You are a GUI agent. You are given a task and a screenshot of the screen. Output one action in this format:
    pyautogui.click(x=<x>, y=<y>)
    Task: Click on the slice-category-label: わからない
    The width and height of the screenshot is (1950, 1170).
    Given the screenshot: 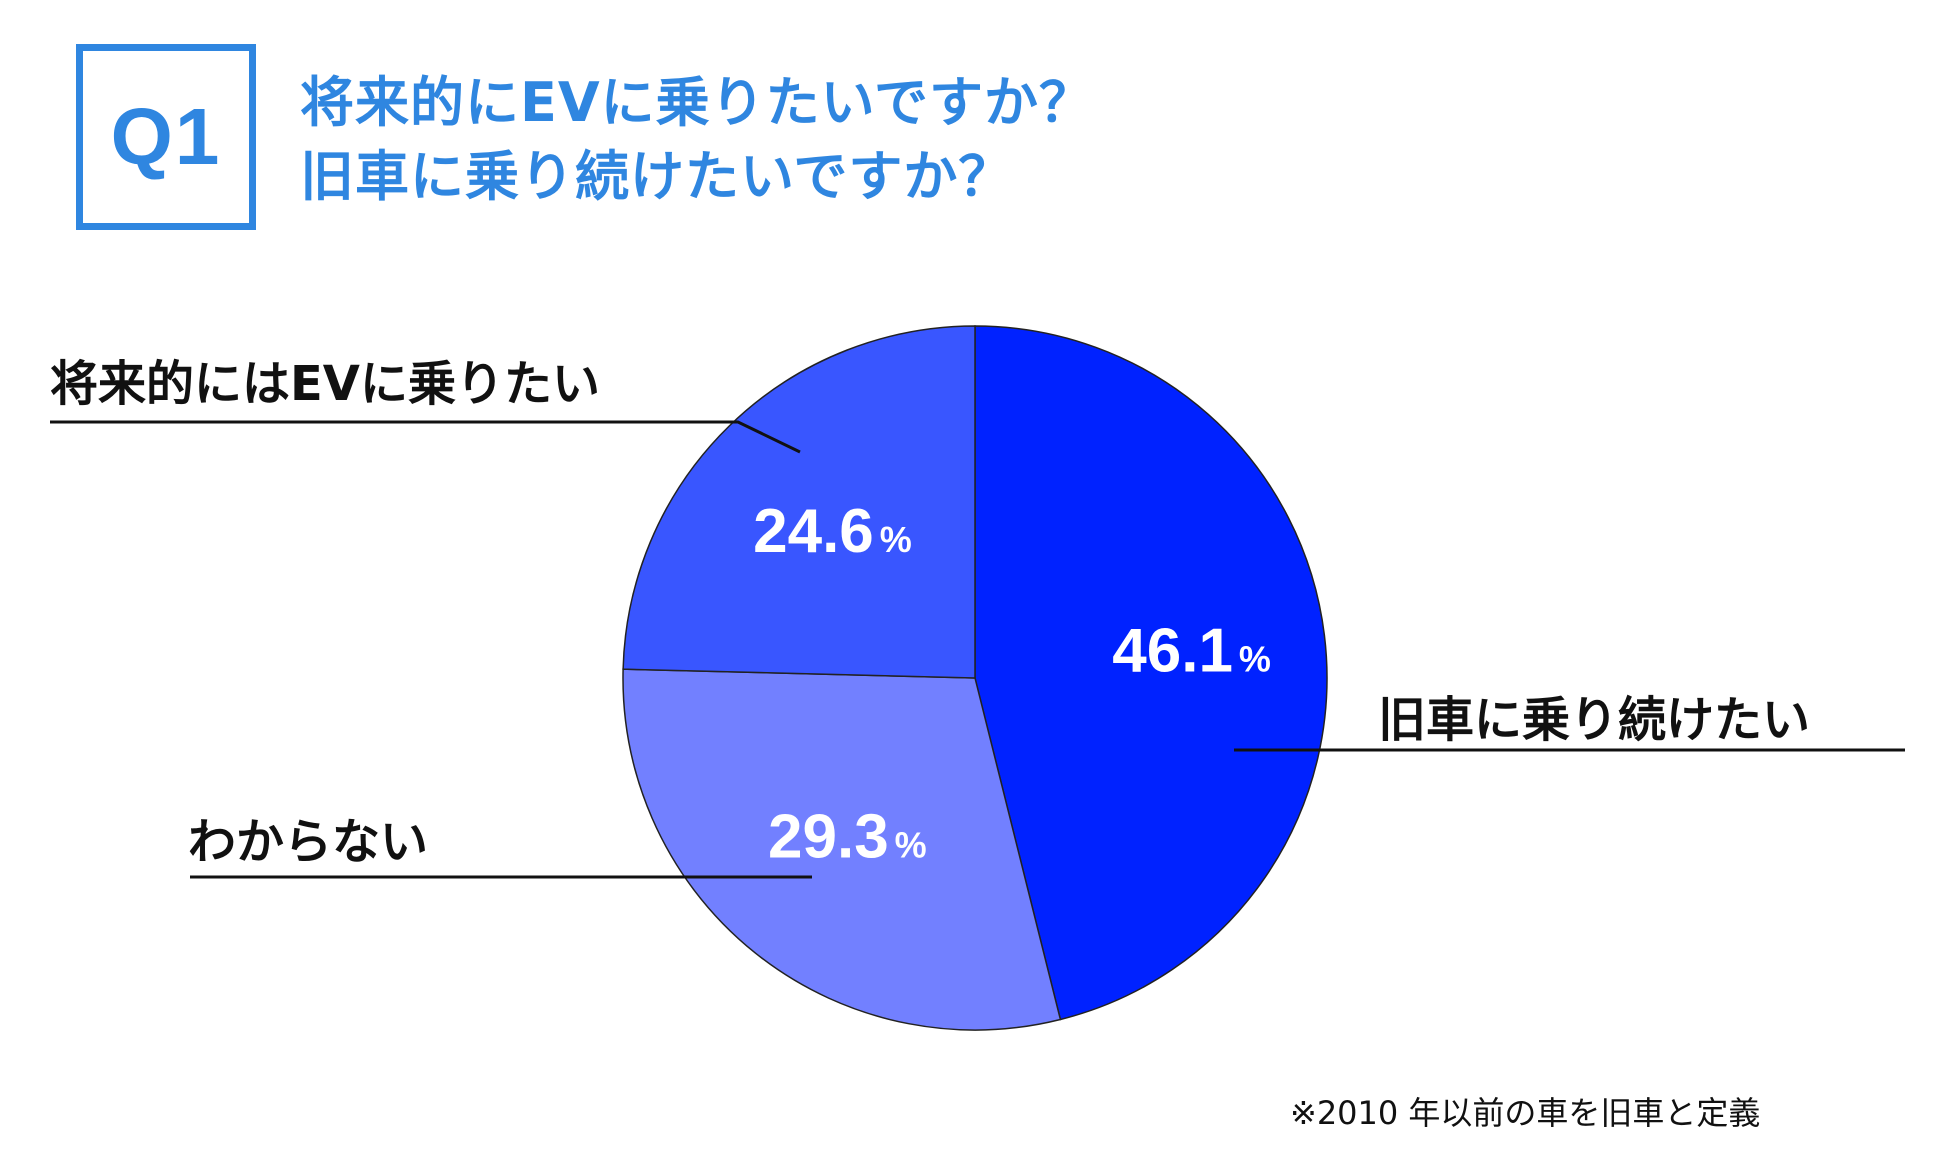 What is the action you would take?
    pyautogui.click(x=308, y=842)
    